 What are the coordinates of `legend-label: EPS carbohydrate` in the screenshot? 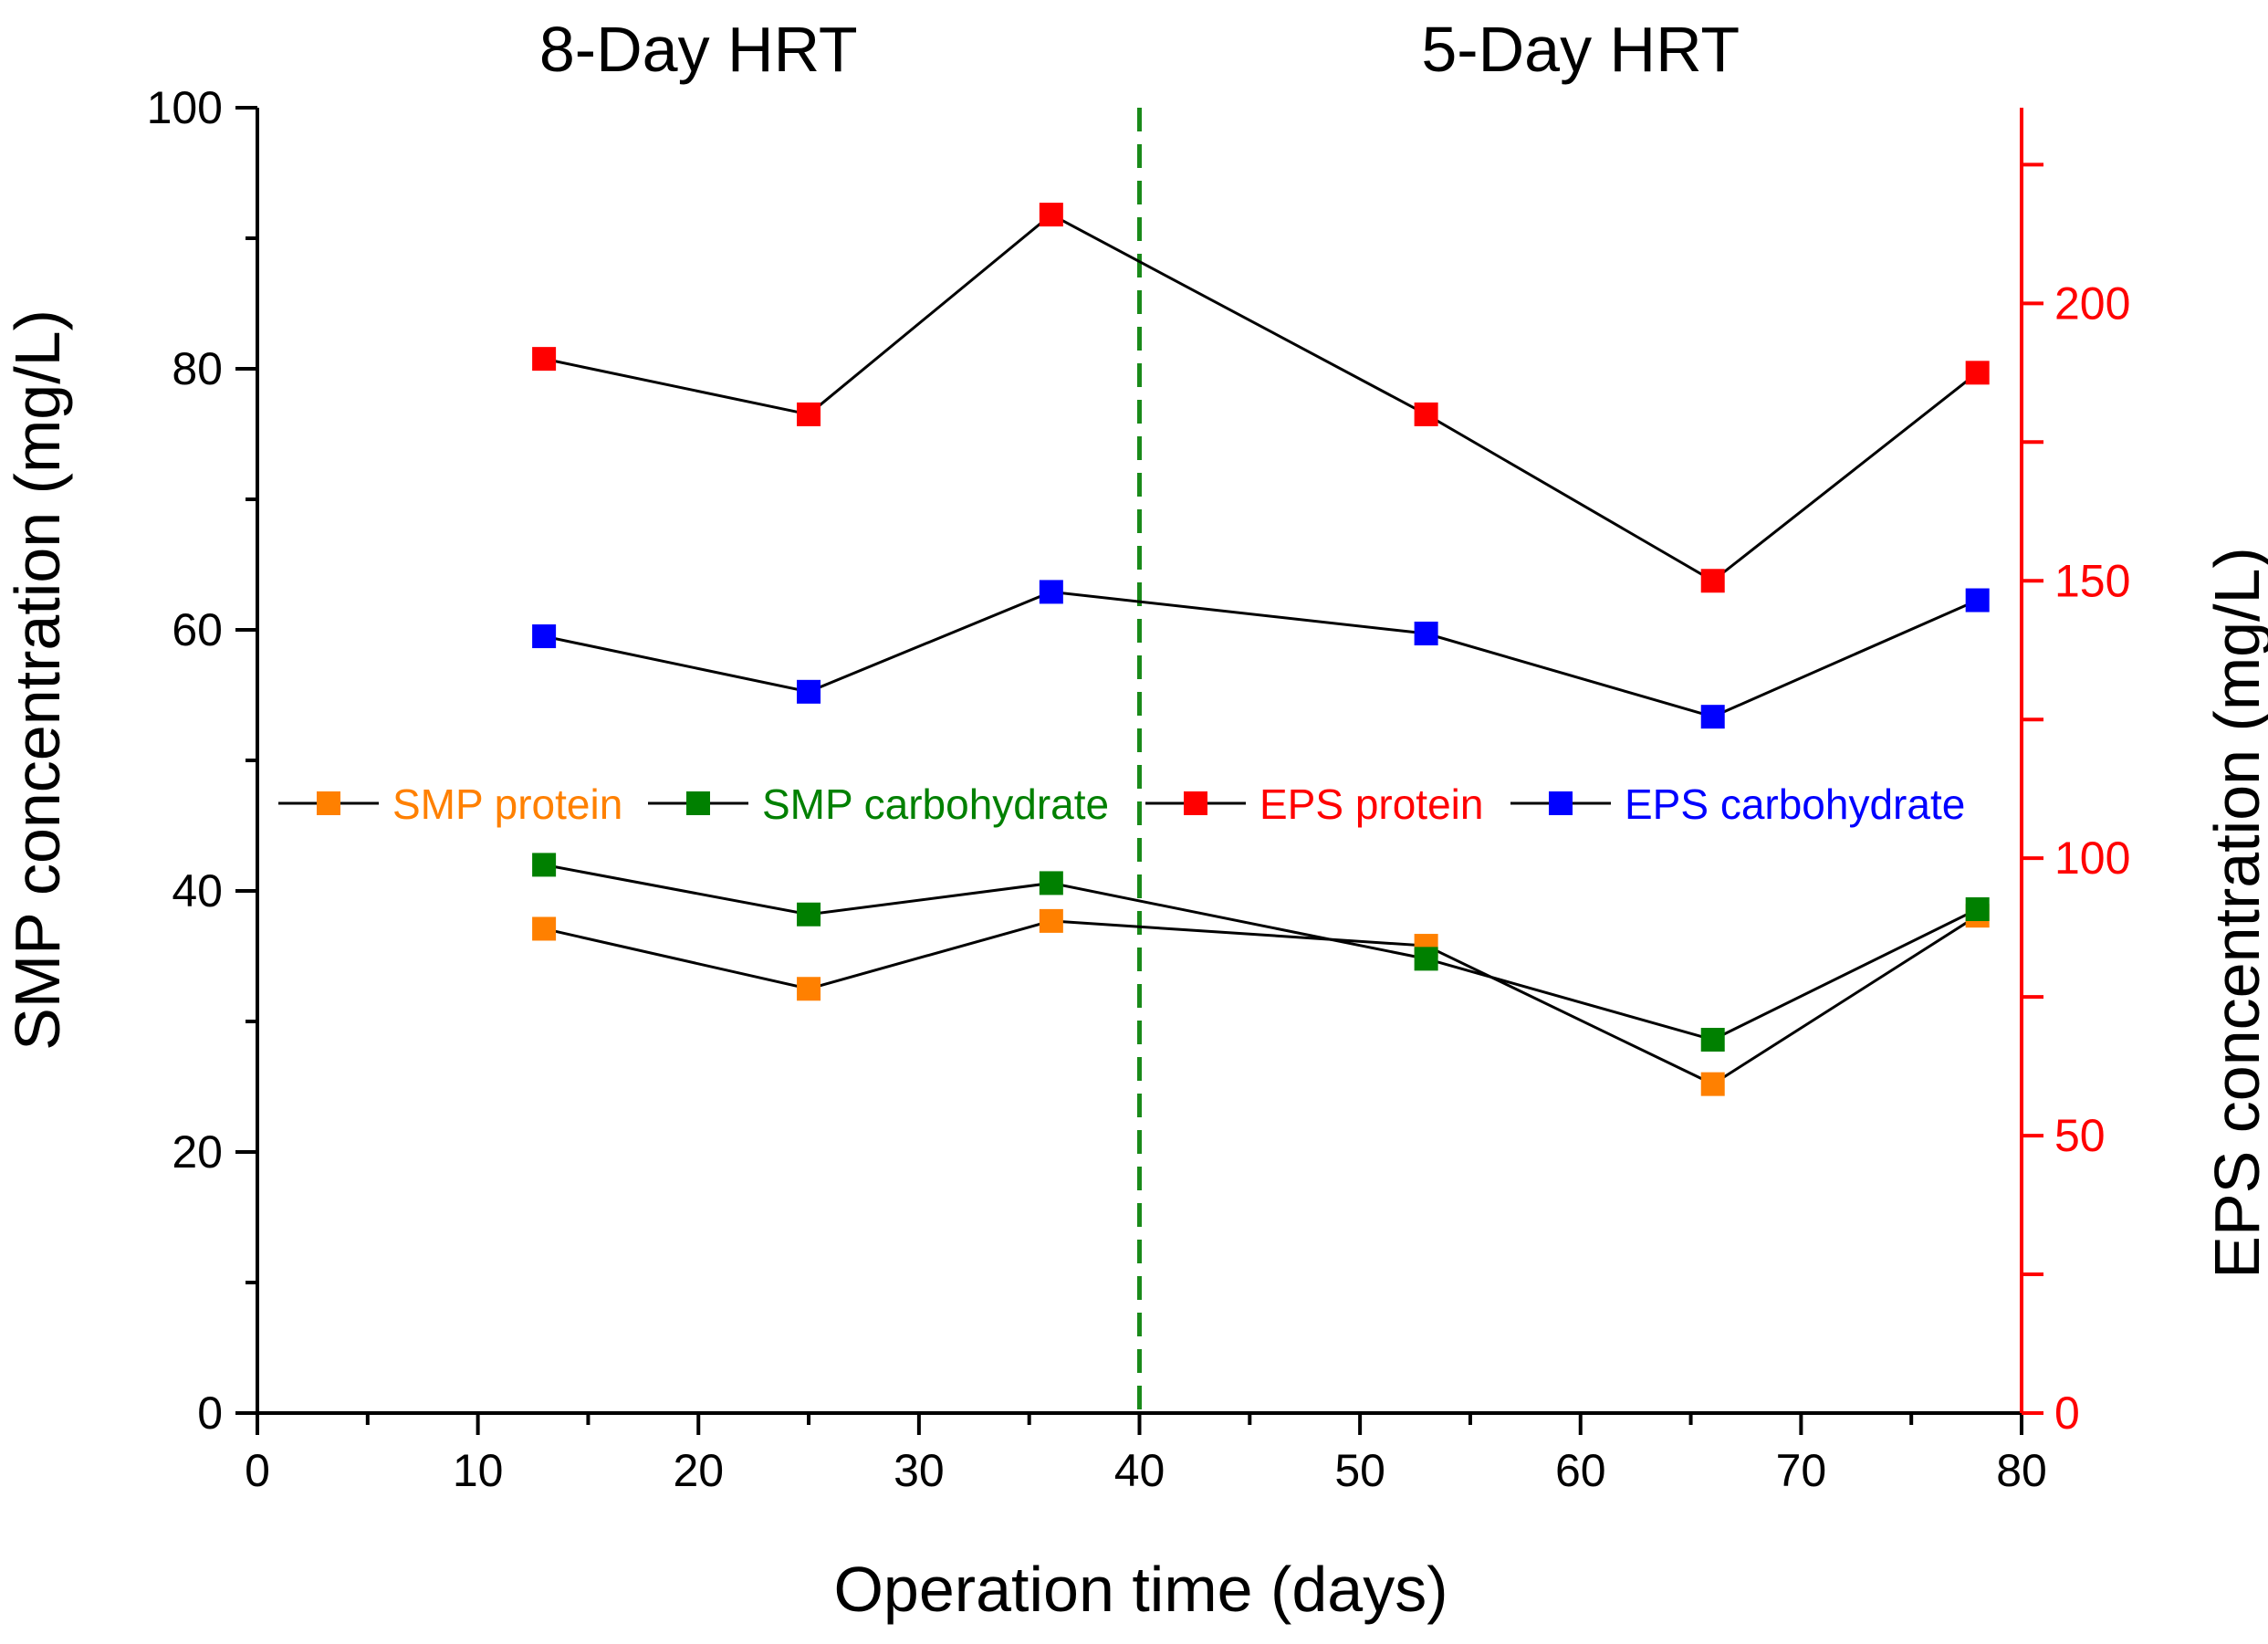 It's located at (1795, 804).